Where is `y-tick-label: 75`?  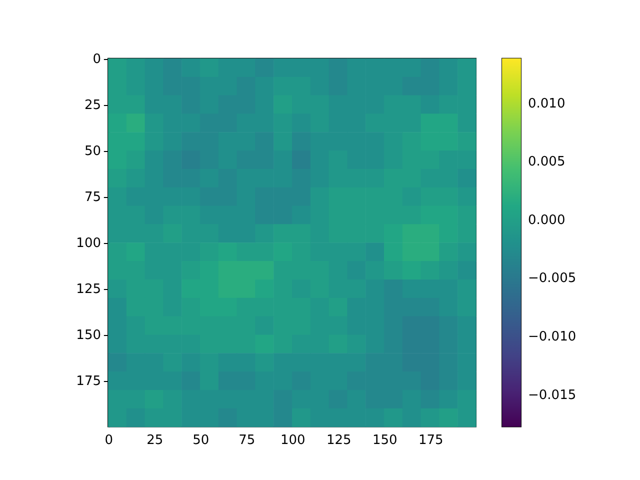 y-tick-label: 75 is located at coordinates (92, 197).